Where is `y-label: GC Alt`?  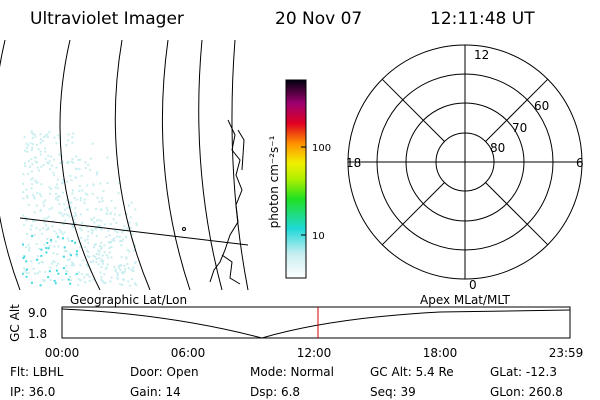
y-label: GC Alt is located at coordinates (15, 323).